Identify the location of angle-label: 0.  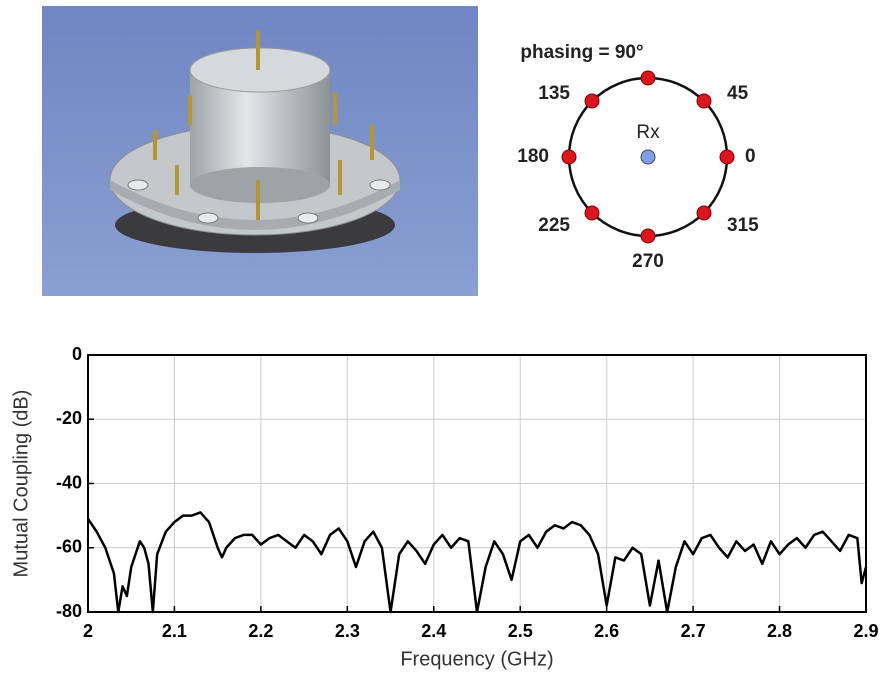
(750, 156).